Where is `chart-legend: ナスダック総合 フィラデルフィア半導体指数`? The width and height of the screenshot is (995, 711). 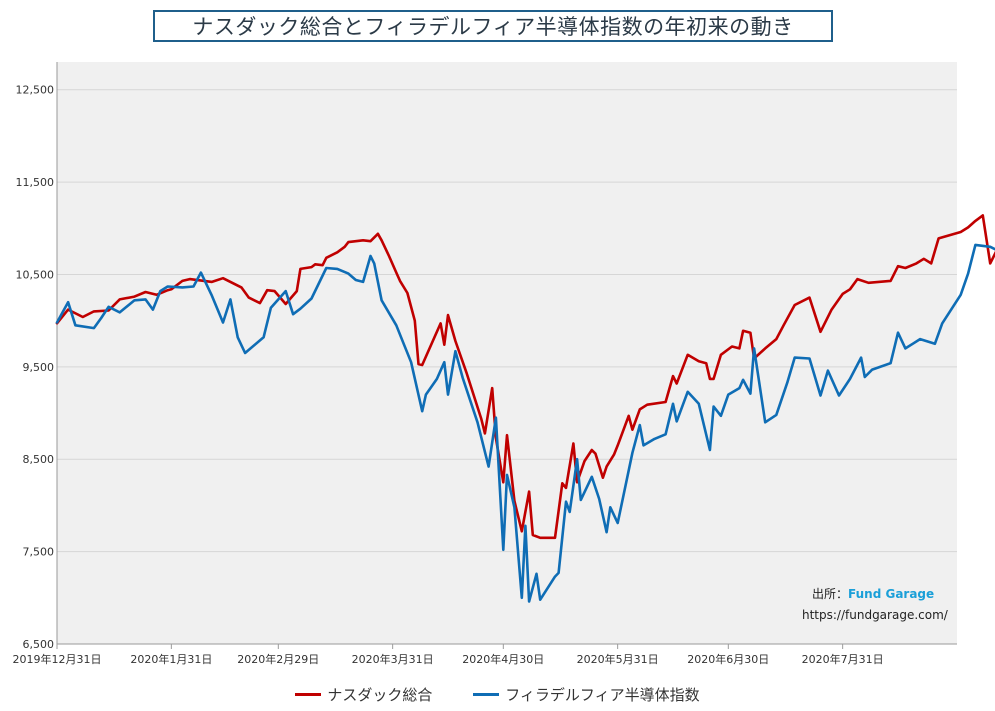 chart-legend: ナスダック総合 フィラデルフィア半導体指数 is located at coordinates (497, 693).